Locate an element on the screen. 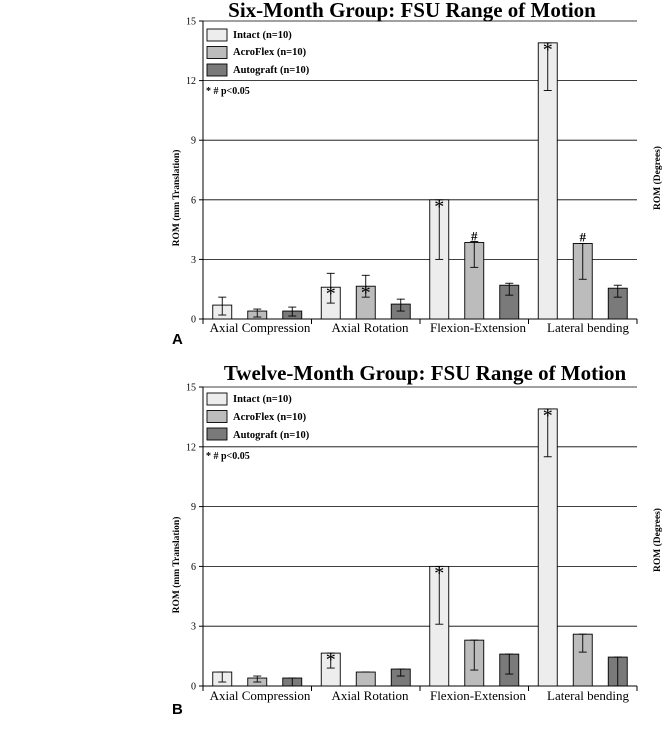 This screenshot has width=667, height=746. y-tick-label-b-2: 6 is located at coordinates (193, 567).